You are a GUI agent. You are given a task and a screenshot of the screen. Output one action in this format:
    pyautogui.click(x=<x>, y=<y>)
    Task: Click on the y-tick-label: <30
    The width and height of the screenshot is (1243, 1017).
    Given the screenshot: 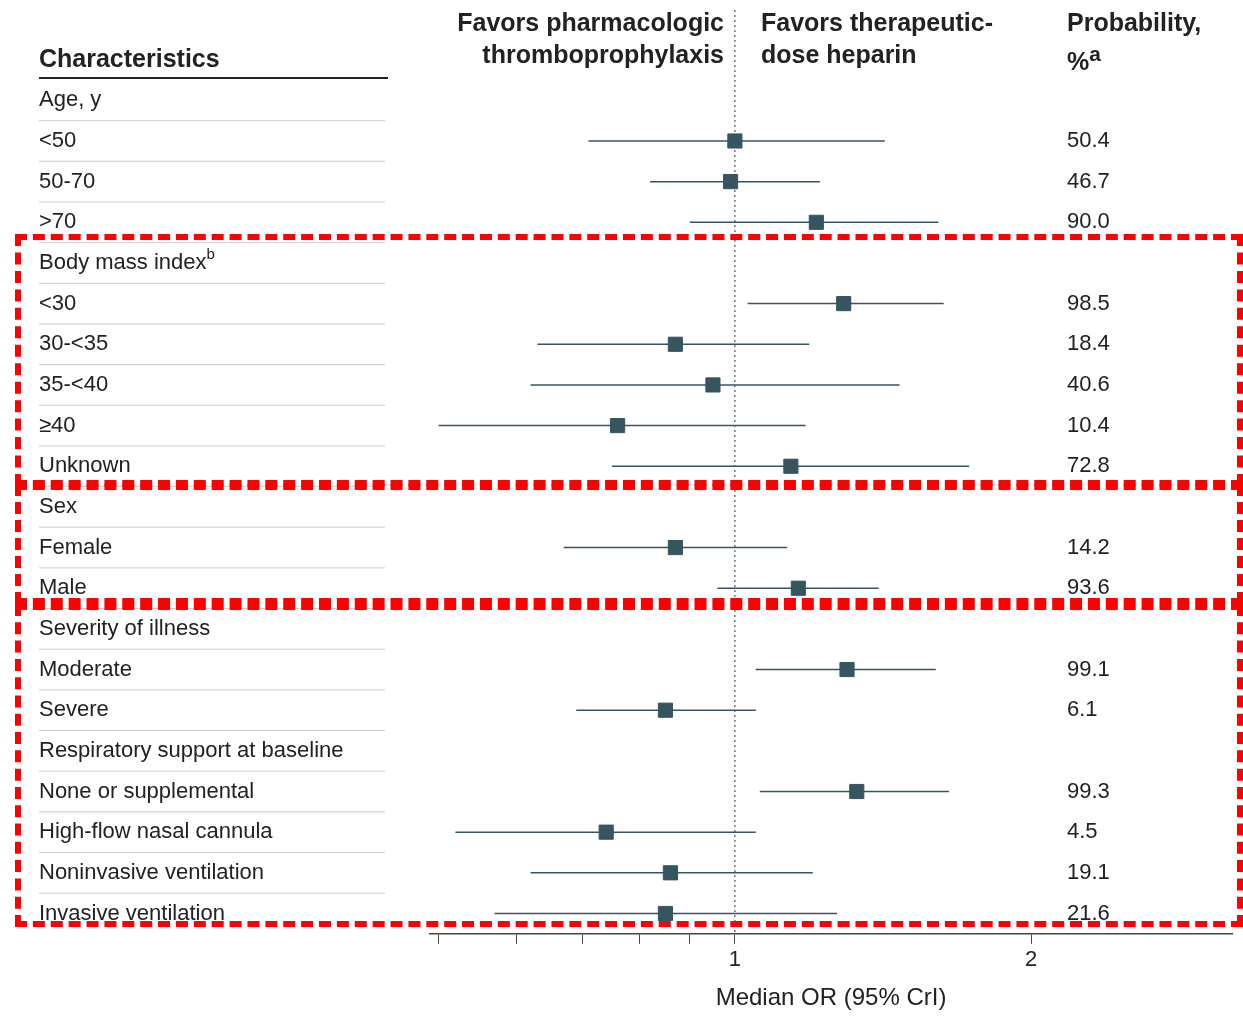 What is the action you would take?
    pyautogui.click(x=58, y=302)
    